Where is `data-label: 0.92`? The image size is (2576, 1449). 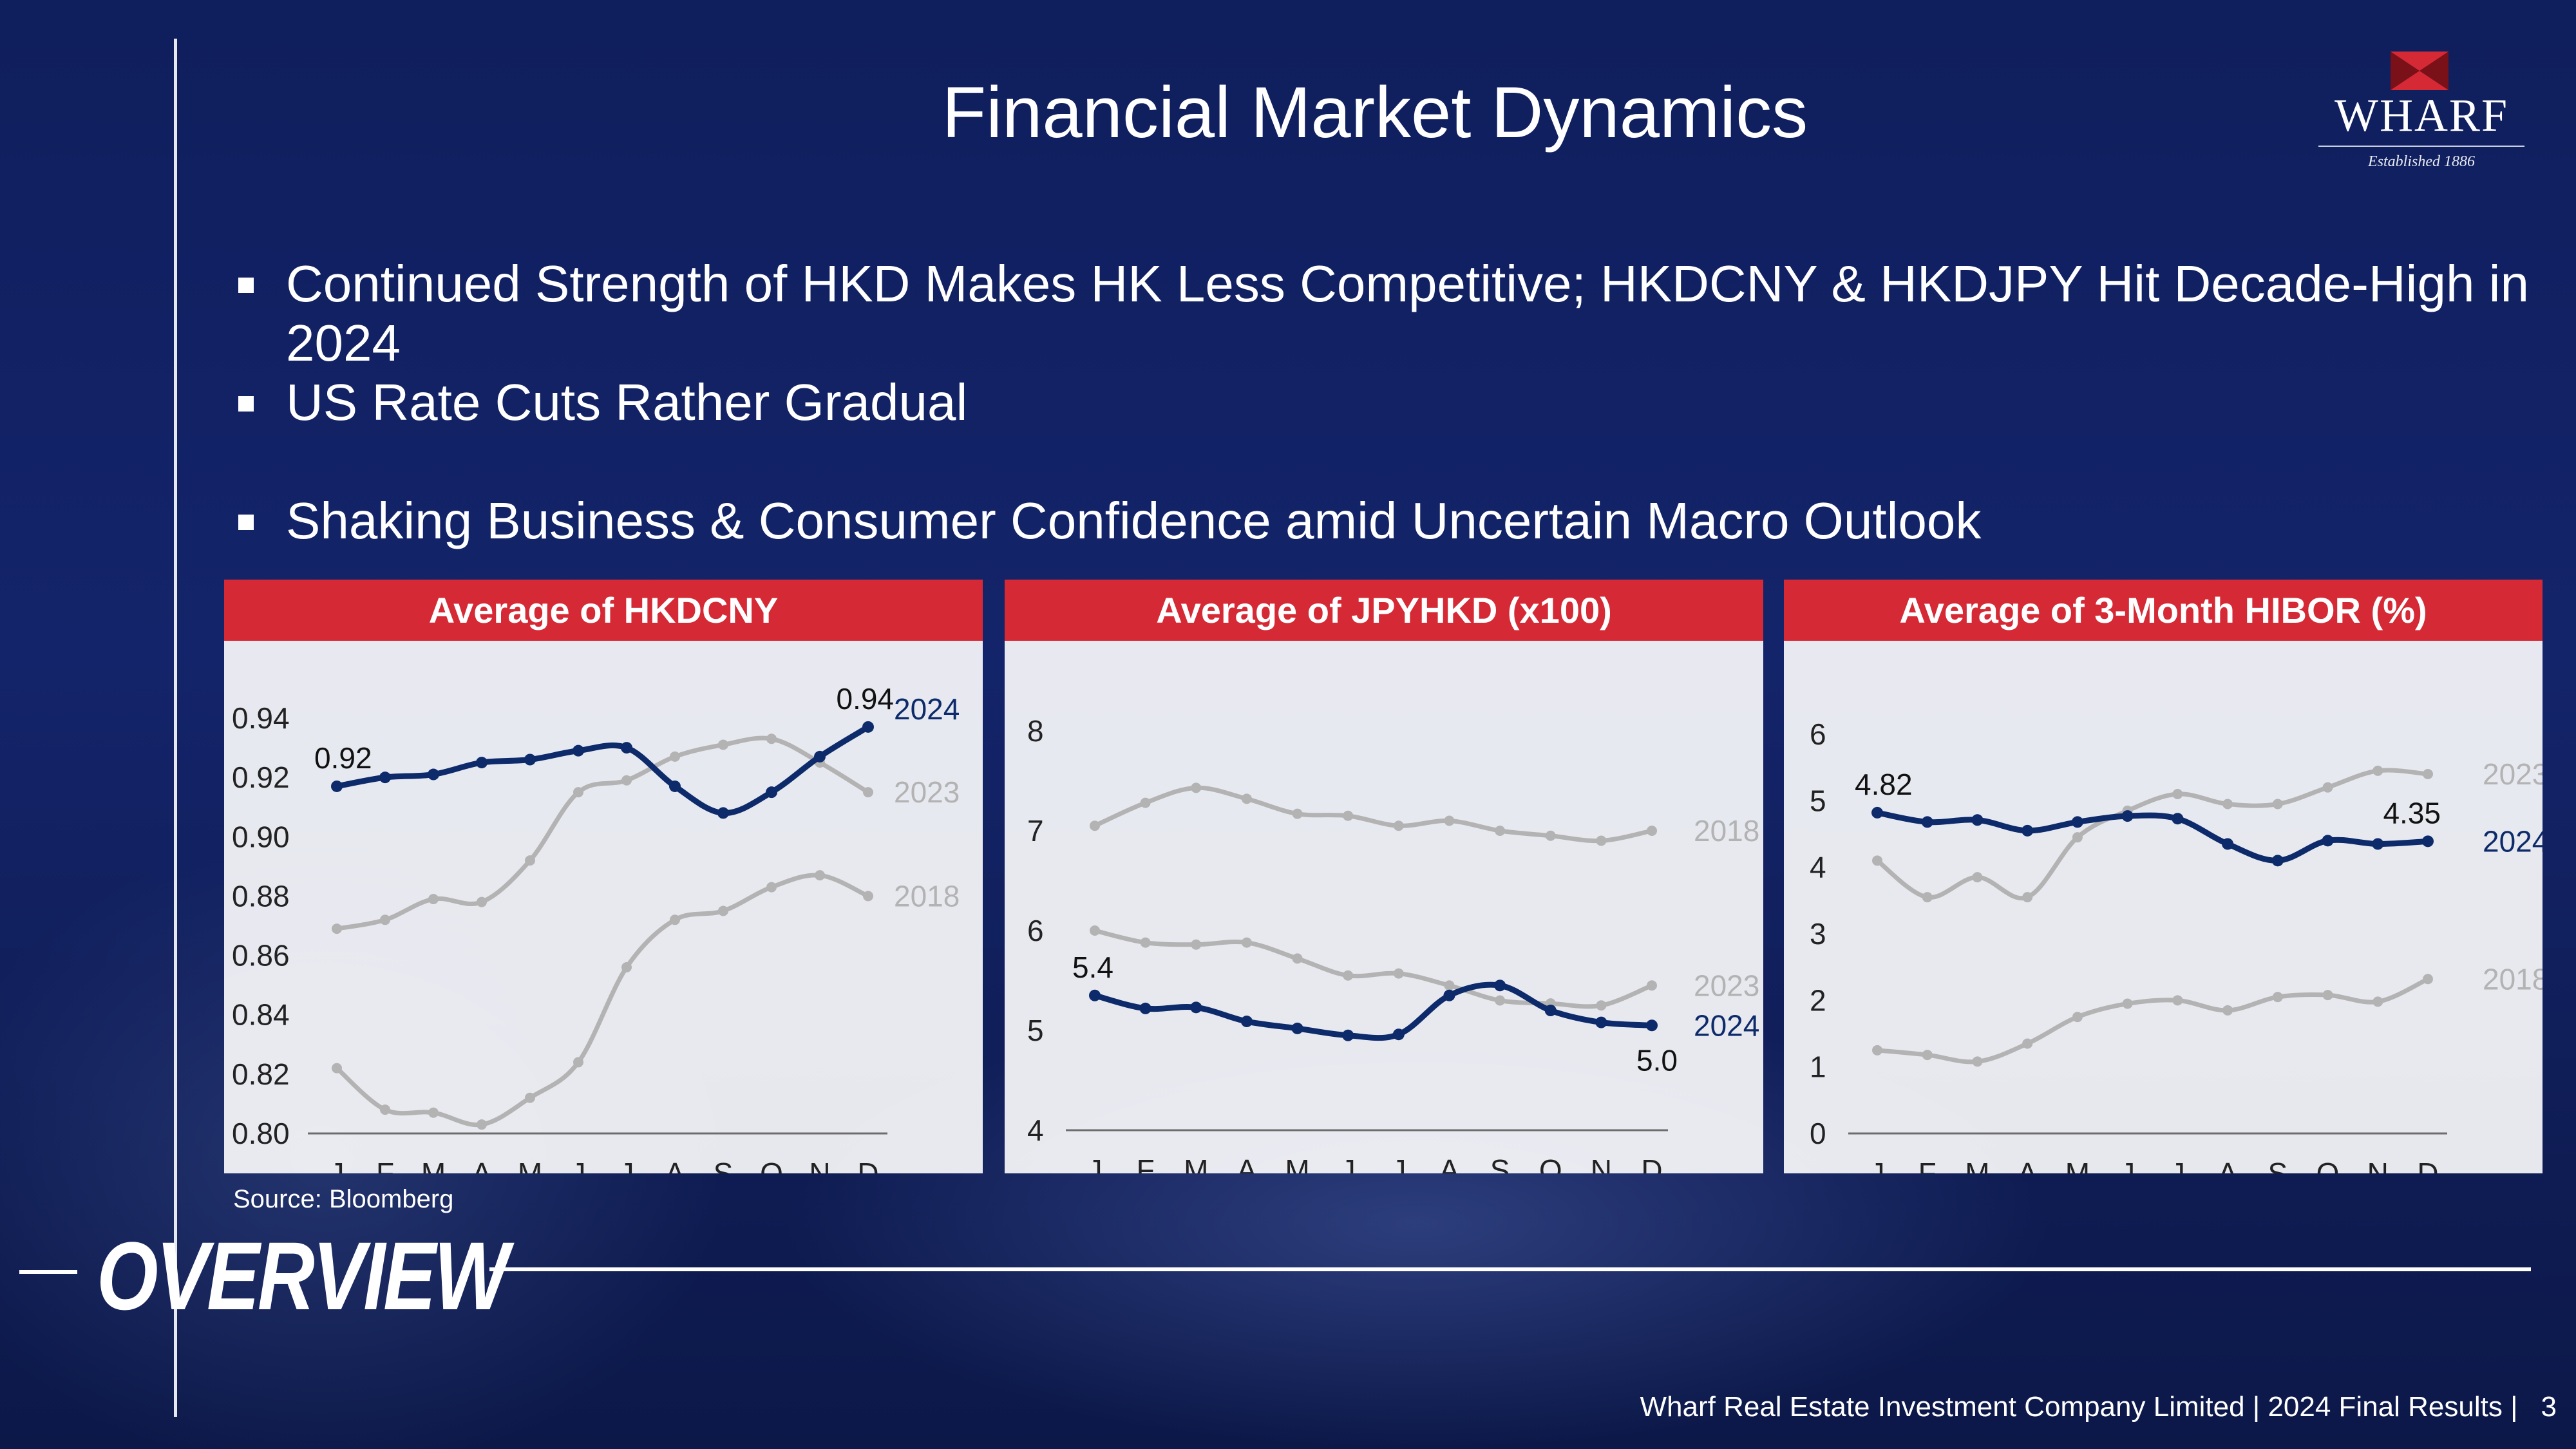
data-label: 0.92 is located at coordinates (343, 758).